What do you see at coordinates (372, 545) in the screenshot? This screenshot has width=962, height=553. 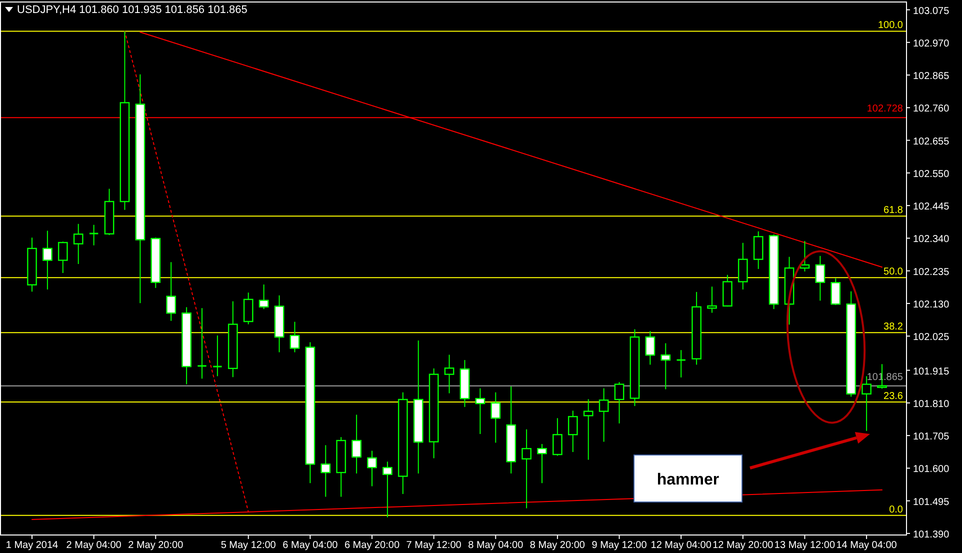 I see `x-tick-label: 6 May 20:00` at bounding box center [372, 545].